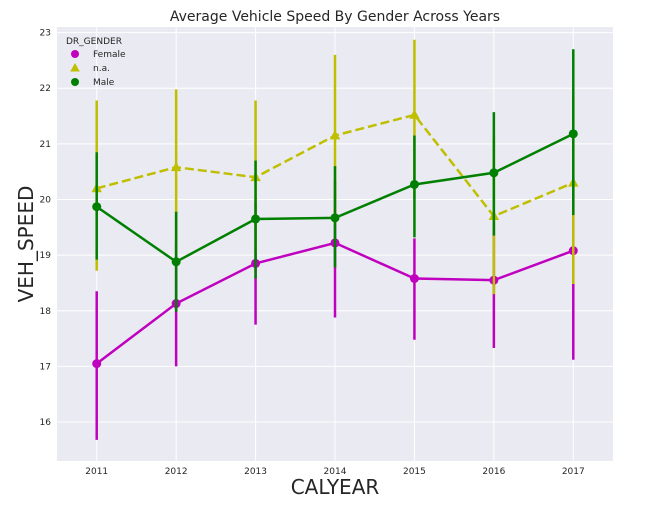 The image size is (659, 509). What do you see at coordinates (45, 34) in the screenshot?
I see `y-tick-label: 23` at bounding box center [45, 34].